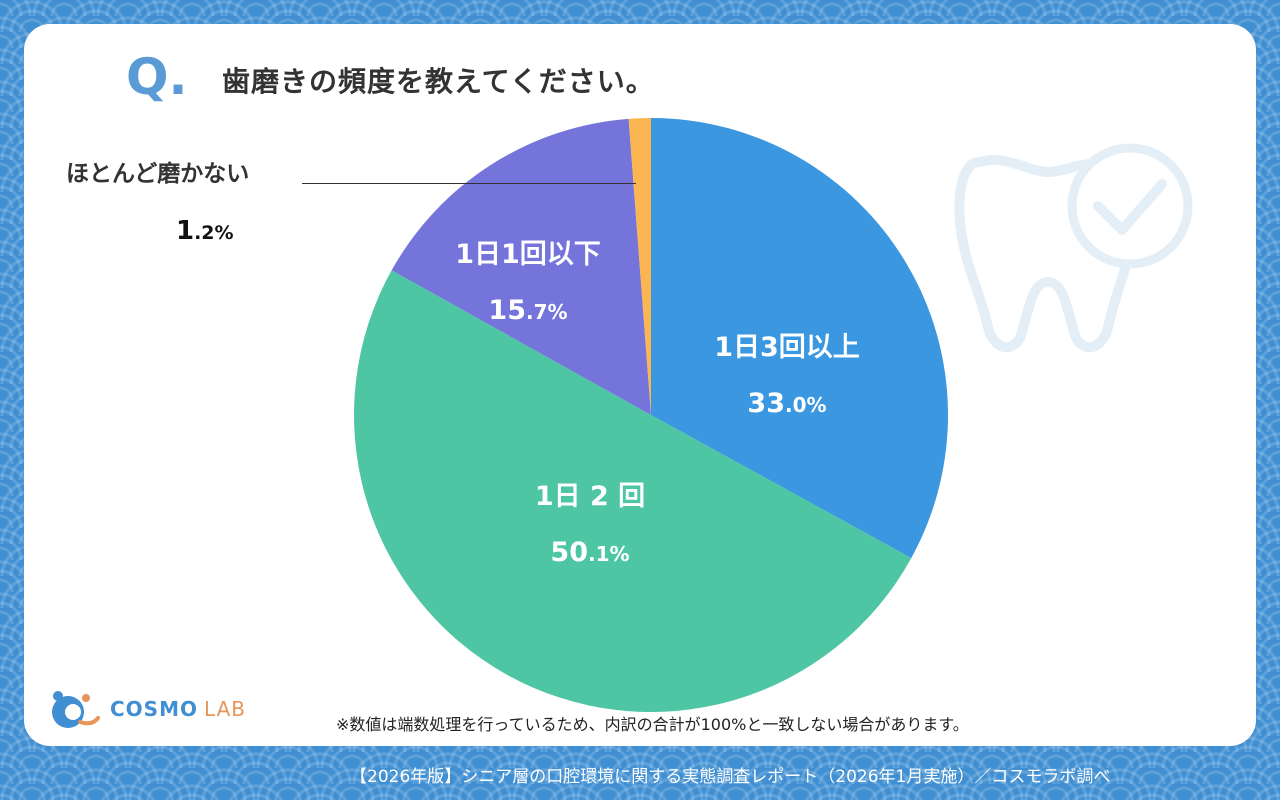 The image size is (1280, 800). Describe the element at coordinates (590, 552) in the screenshot. I see `slice-percent-2: 50.1%` at that location.